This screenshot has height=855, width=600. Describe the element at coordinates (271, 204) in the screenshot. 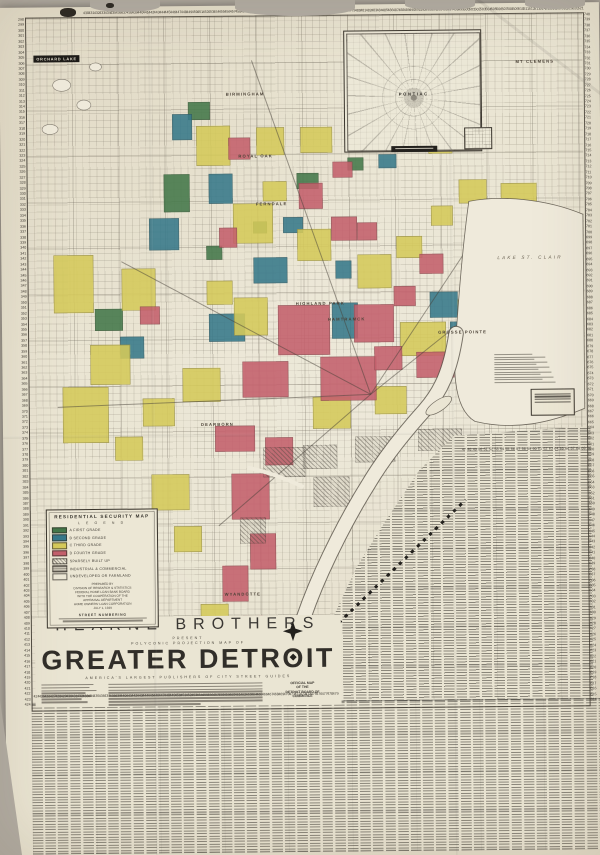

I see `map-label-ferndale: FERNDALE` at that location.